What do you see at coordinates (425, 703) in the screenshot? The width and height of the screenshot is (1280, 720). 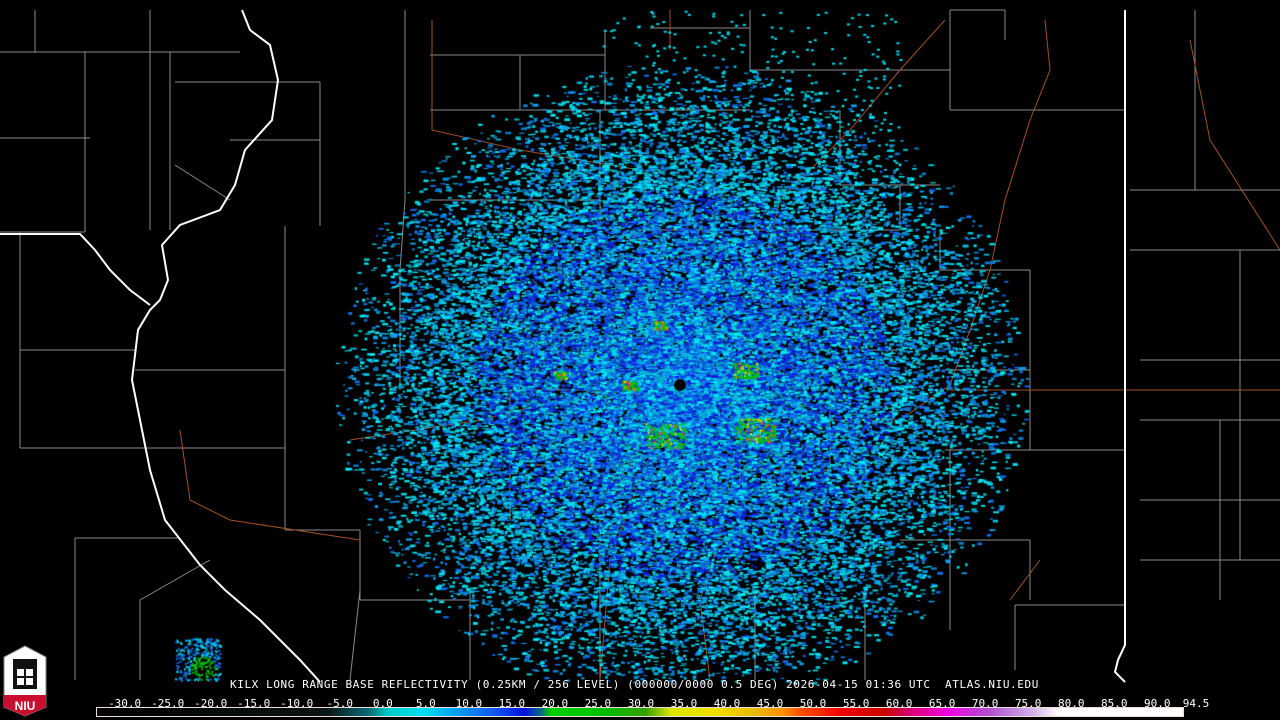 I see `colorbar-label: 5.0` at bounding box center [425, 703].